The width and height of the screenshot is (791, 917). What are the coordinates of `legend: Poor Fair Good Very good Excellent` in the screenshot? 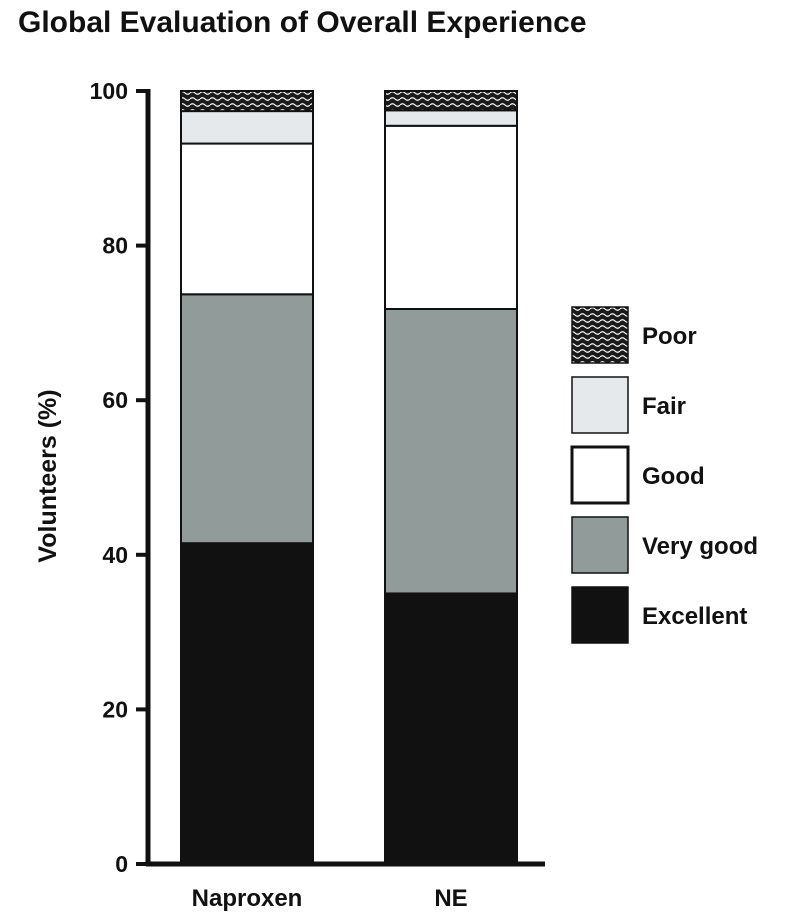 It's located at (664, 475).